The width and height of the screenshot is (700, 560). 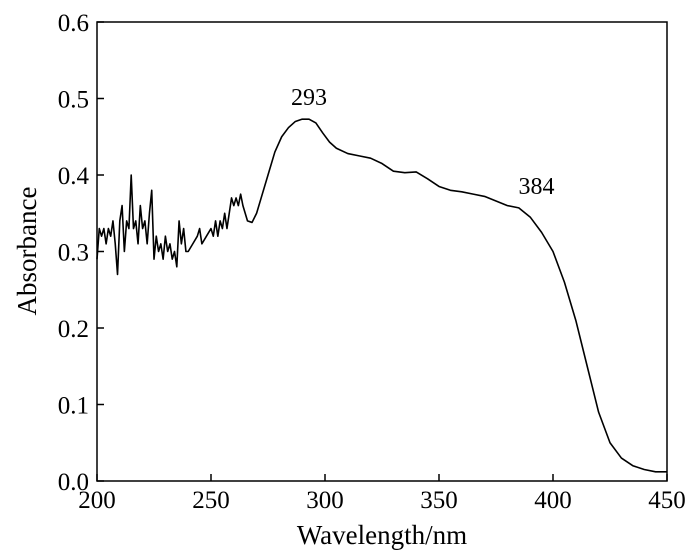 I want to click on x-tick-label: 400, so click(x=553, y=500).